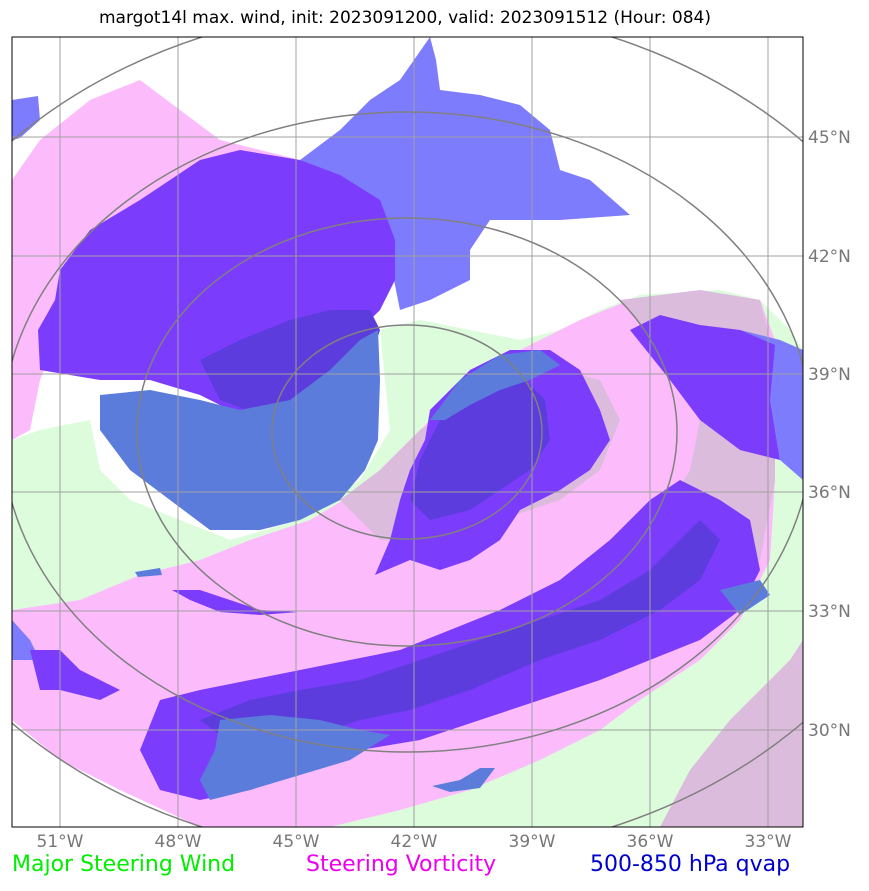 The width and height of the screenshot is (869, 891). I want to click on qvap-region-blue-spot, so click(463, 780).